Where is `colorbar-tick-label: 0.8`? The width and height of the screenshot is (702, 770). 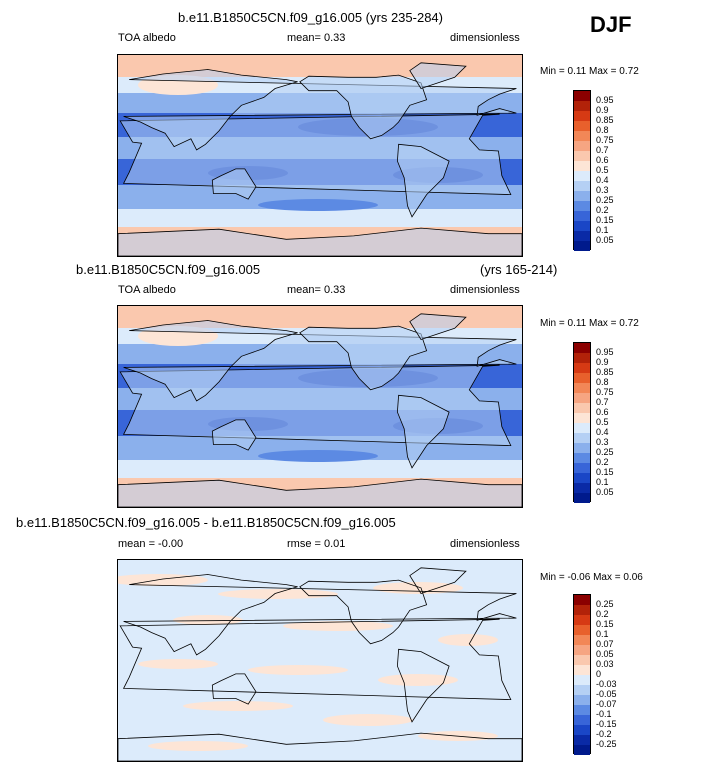 colorbar-tick-label: 0.8 is located at coordinates (602, 130).